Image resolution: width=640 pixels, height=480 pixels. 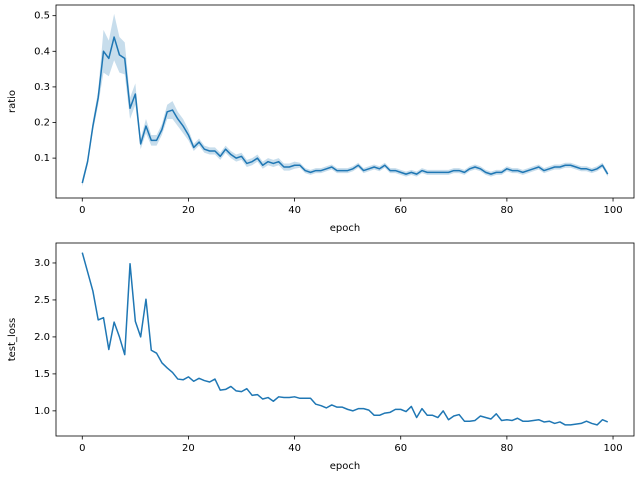 What do you see at coordinates (42, 87) in the screenshot?
I see `y-tick-label: 0.3` at bounding box center [42, 87].